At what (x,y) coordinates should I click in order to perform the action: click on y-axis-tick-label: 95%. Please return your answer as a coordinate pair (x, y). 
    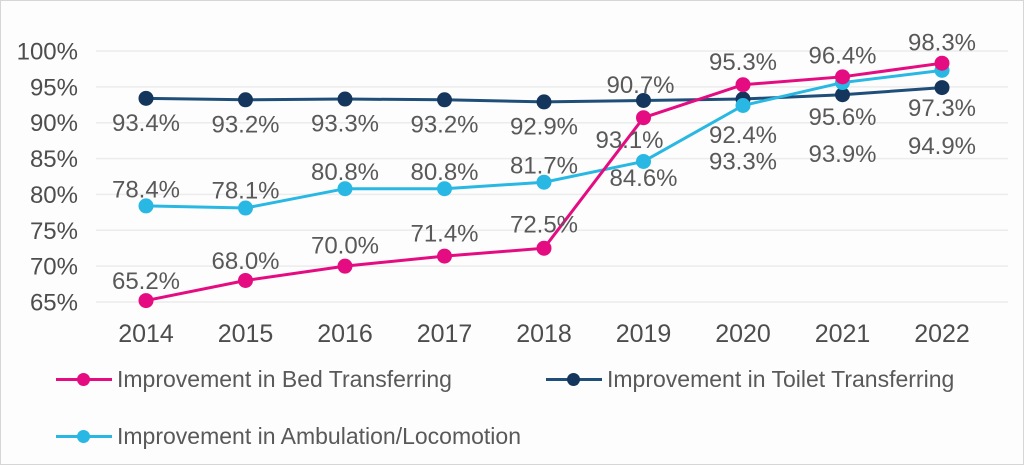
    Looking at the image, I should click on (54, 87).